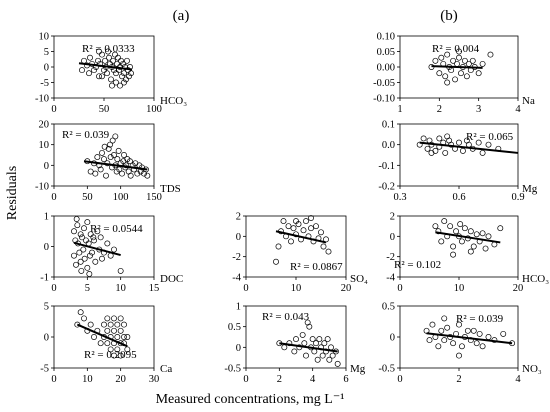  What do you see at coordinates (439, 109) in the screenshot?
I see `x-tick-label: 2` at bounding box center [439, 109].